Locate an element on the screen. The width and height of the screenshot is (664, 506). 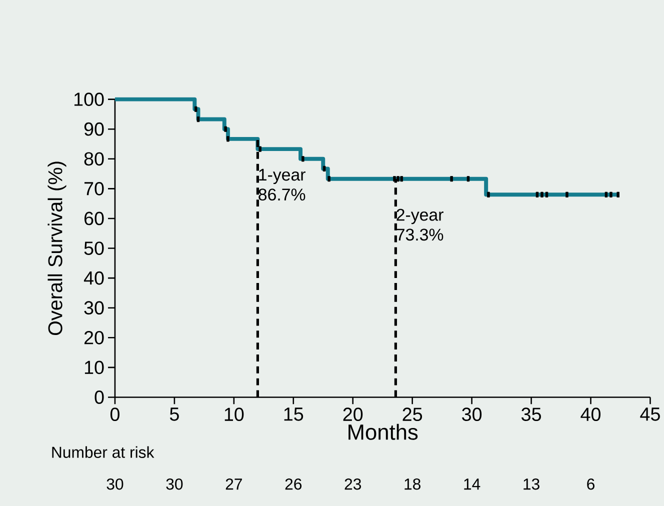
text: 27 is located at coordinates (234, 484).